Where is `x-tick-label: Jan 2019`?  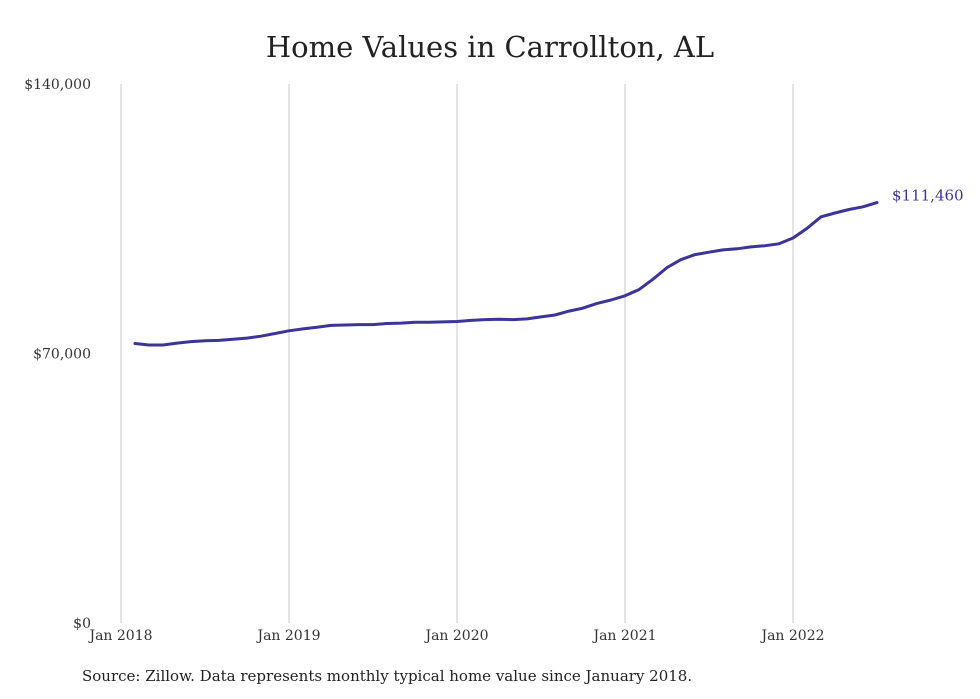 x-tick-label: Jan 2019 is located at coordinates (287, 636).